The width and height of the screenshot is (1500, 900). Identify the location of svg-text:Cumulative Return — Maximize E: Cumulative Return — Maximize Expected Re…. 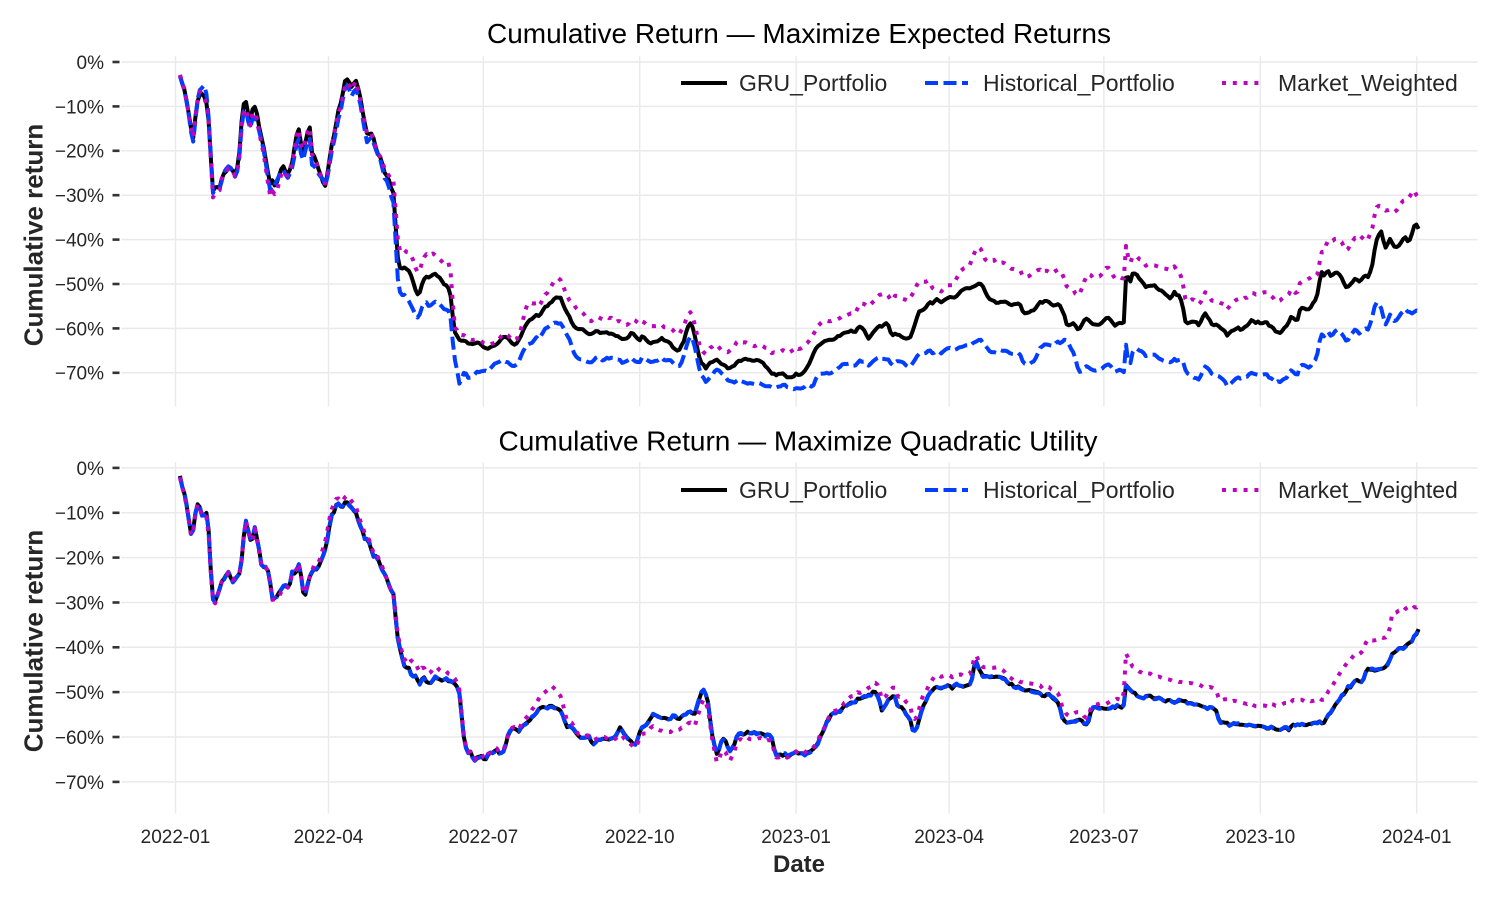
(799, 33).